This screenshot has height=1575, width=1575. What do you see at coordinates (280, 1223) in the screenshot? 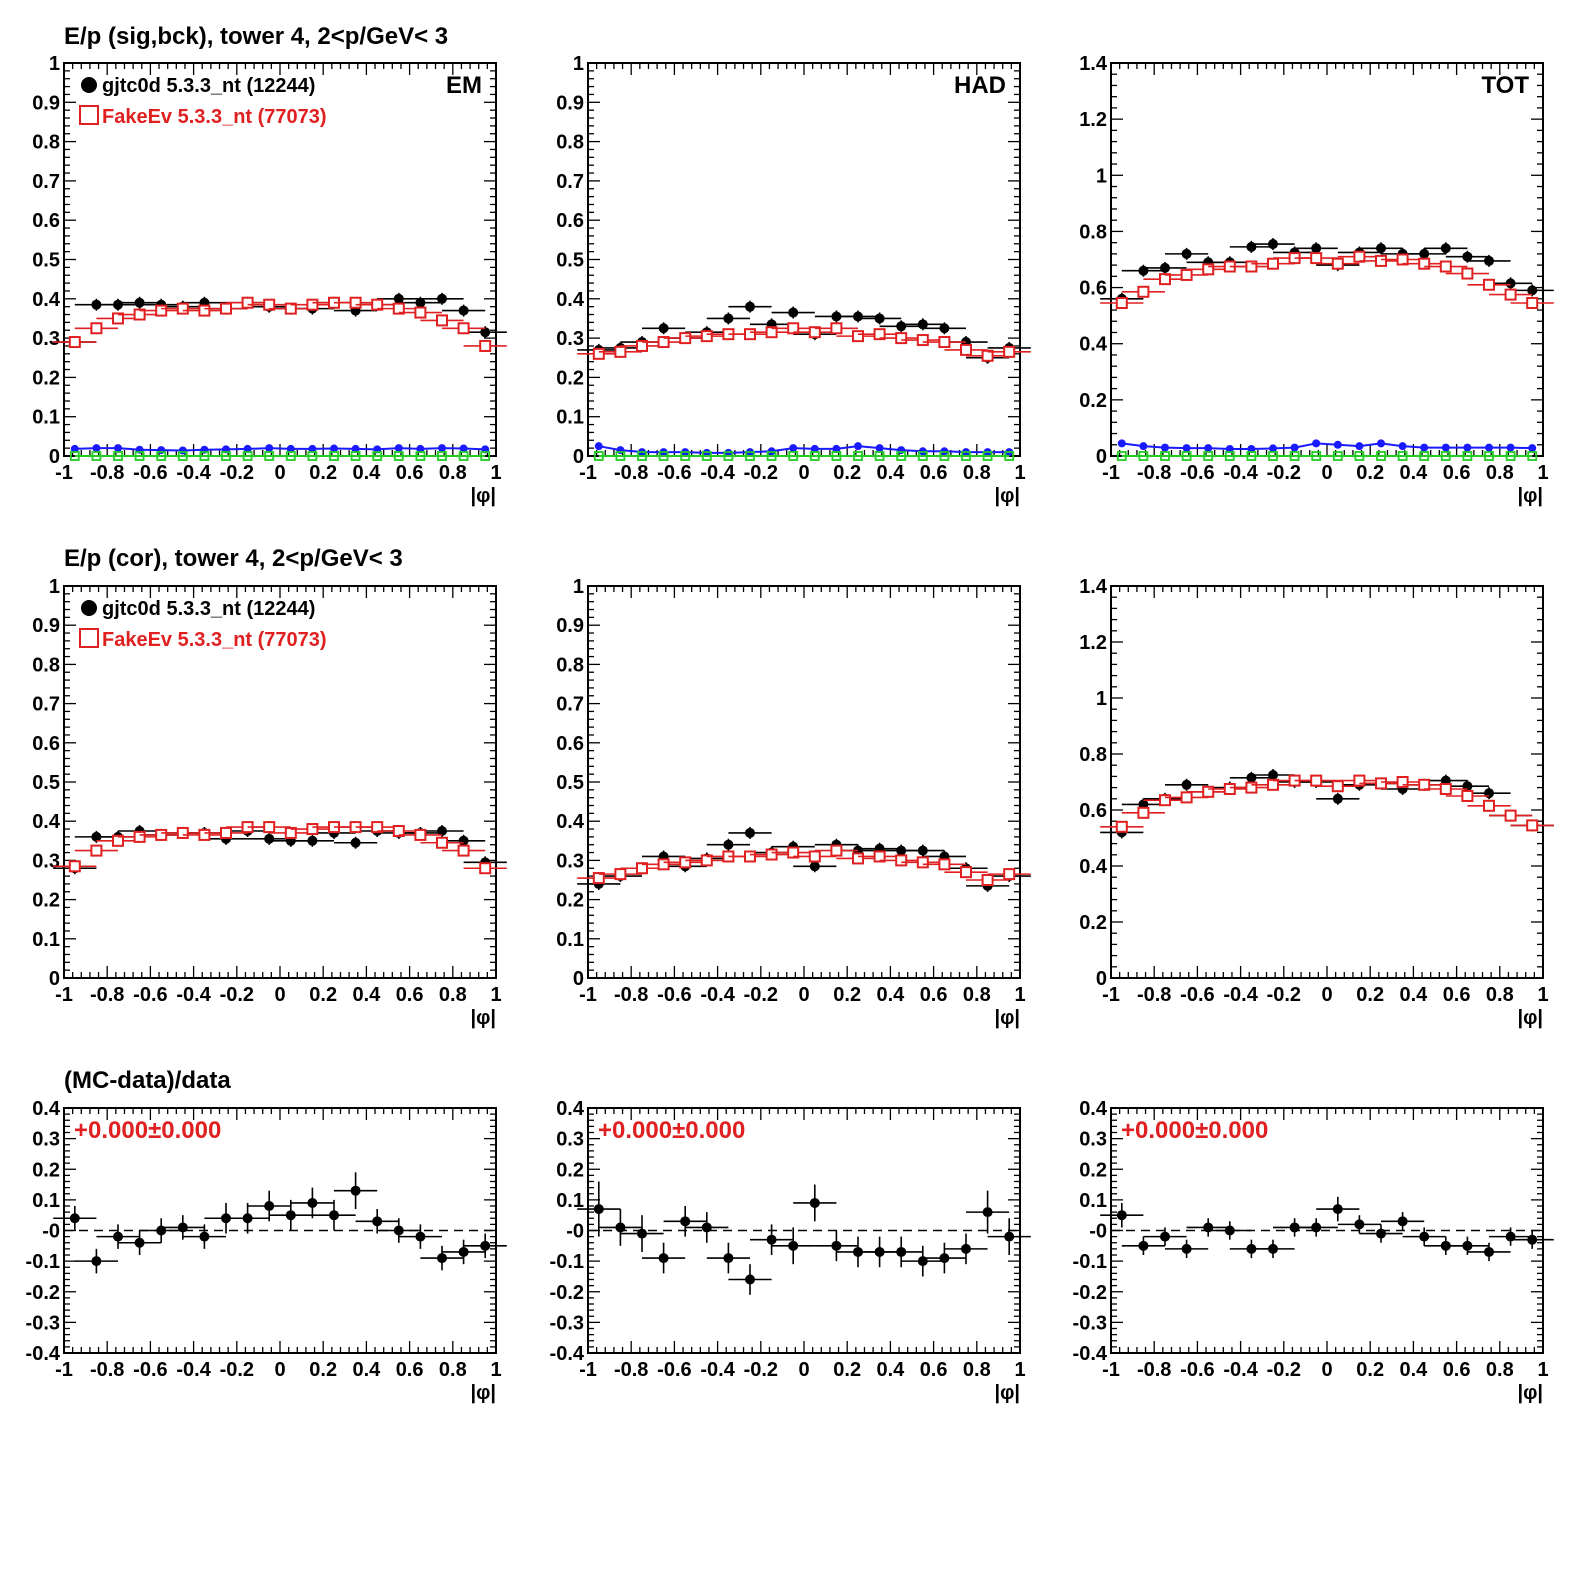
I see `series-ratio` at bounding box center [280, 1223].